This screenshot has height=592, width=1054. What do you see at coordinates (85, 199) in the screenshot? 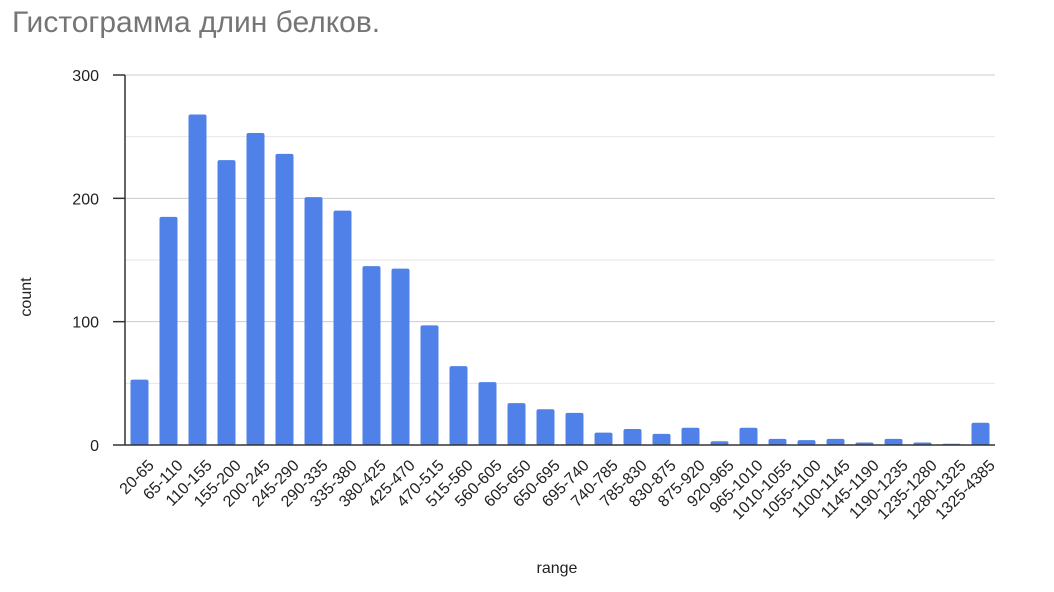
I see `y-tick-label: 200` at bounding box center [85, 199].